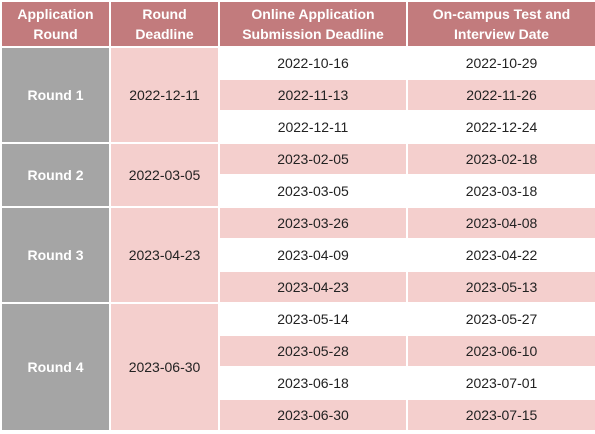 Image resolution: width=595 pixels, height=434 pixels. I want to click on submission-deadline-cell: 2022-11-13, so click(313, 95).